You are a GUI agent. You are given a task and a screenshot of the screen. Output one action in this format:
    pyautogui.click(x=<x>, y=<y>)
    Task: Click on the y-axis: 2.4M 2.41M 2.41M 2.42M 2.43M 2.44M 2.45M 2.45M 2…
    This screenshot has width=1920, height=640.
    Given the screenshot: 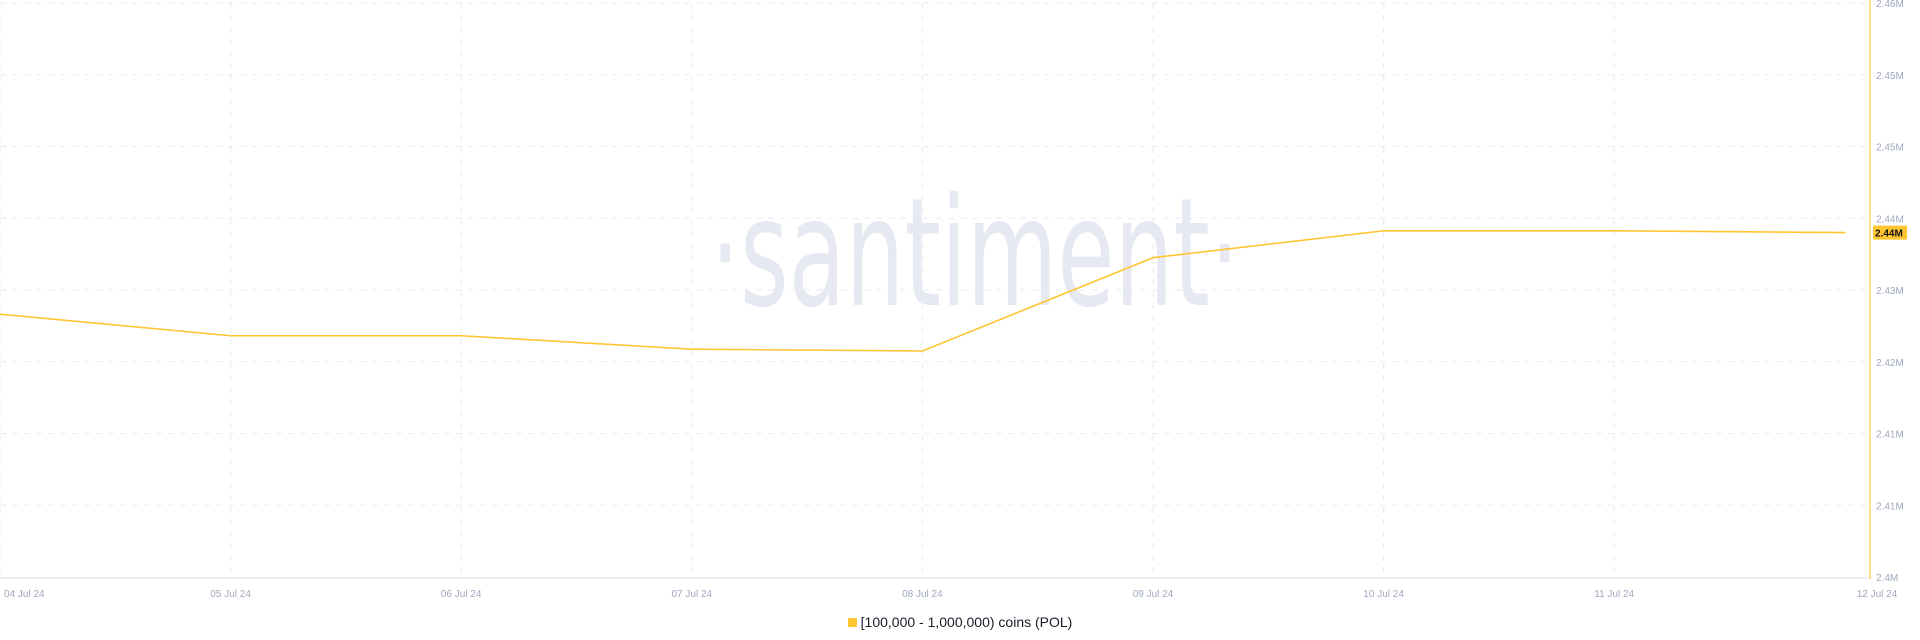 What is the action you would take?
    pyautogui.click(x=1888, y=292)
    